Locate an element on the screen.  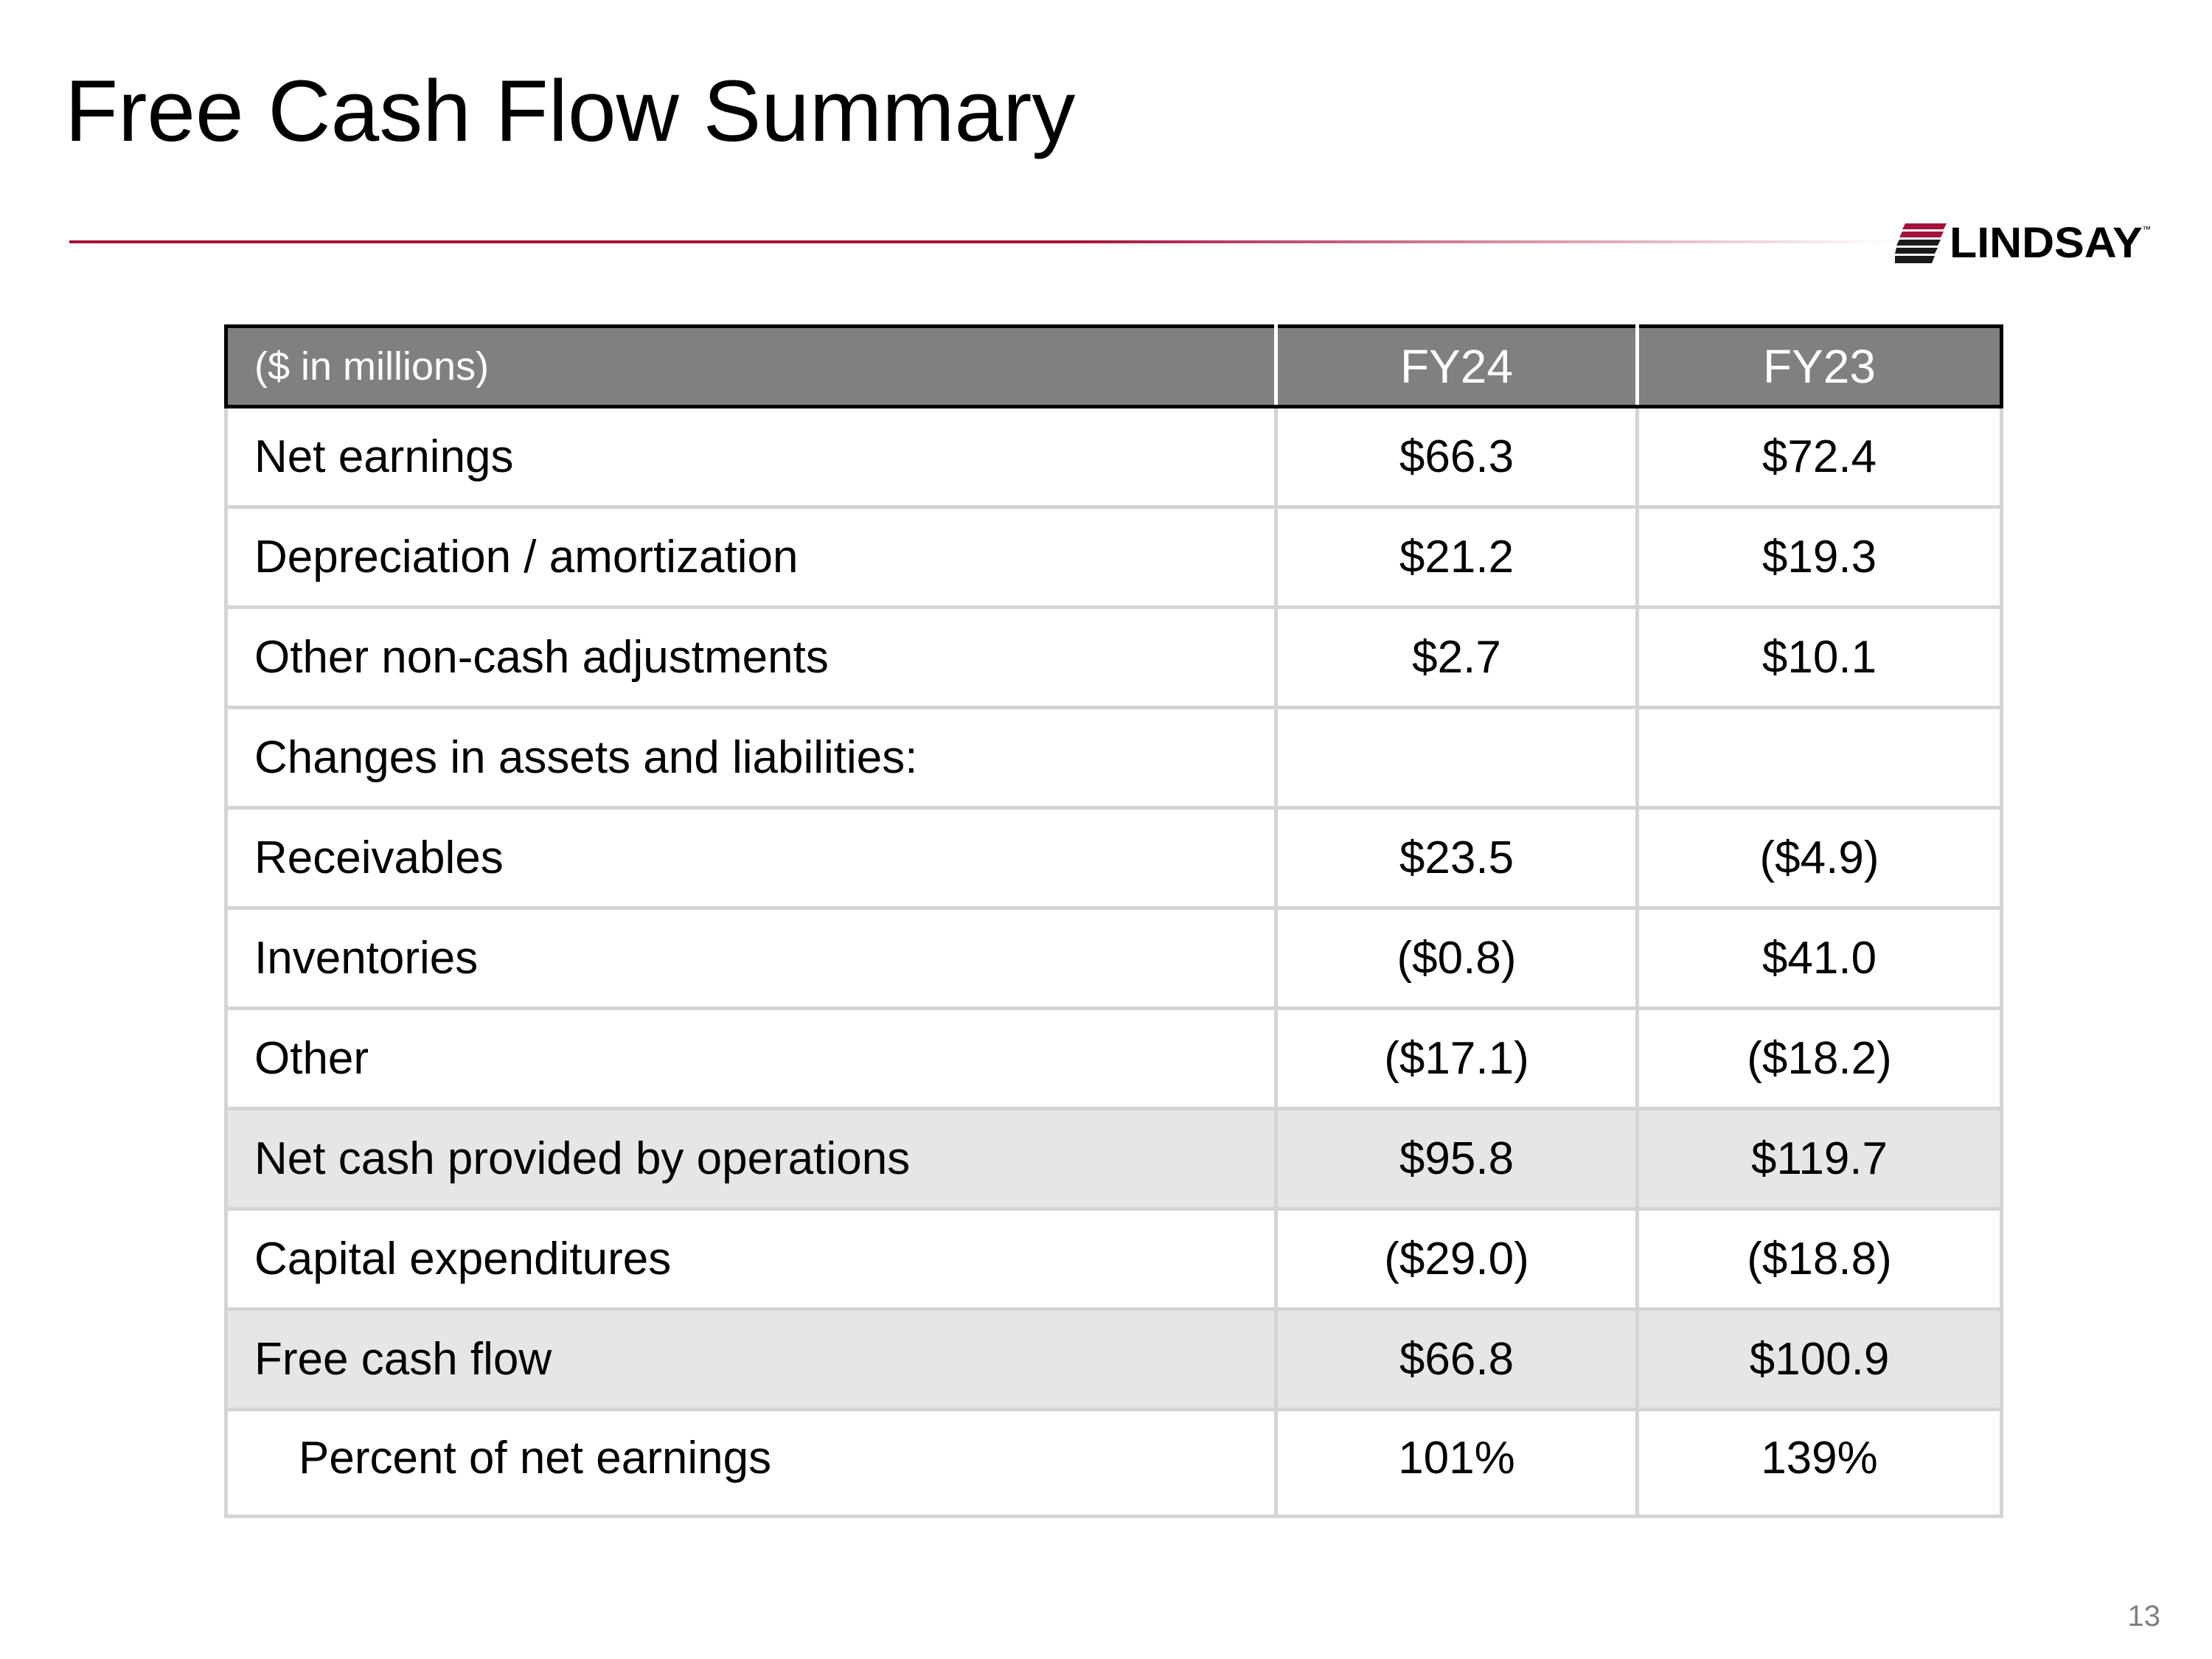
fy24-value: ($0.8) is located at coordinates (1456, 958).